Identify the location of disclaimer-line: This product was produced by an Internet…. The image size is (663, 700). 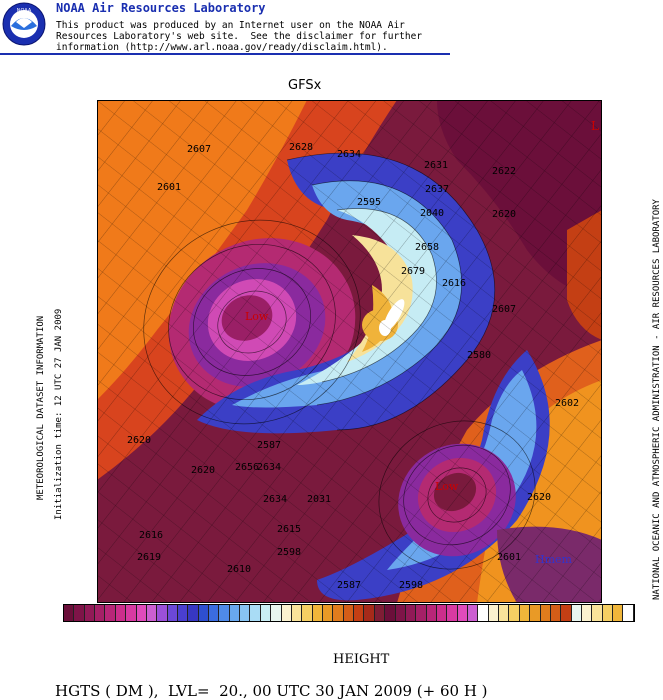
(230, 25).